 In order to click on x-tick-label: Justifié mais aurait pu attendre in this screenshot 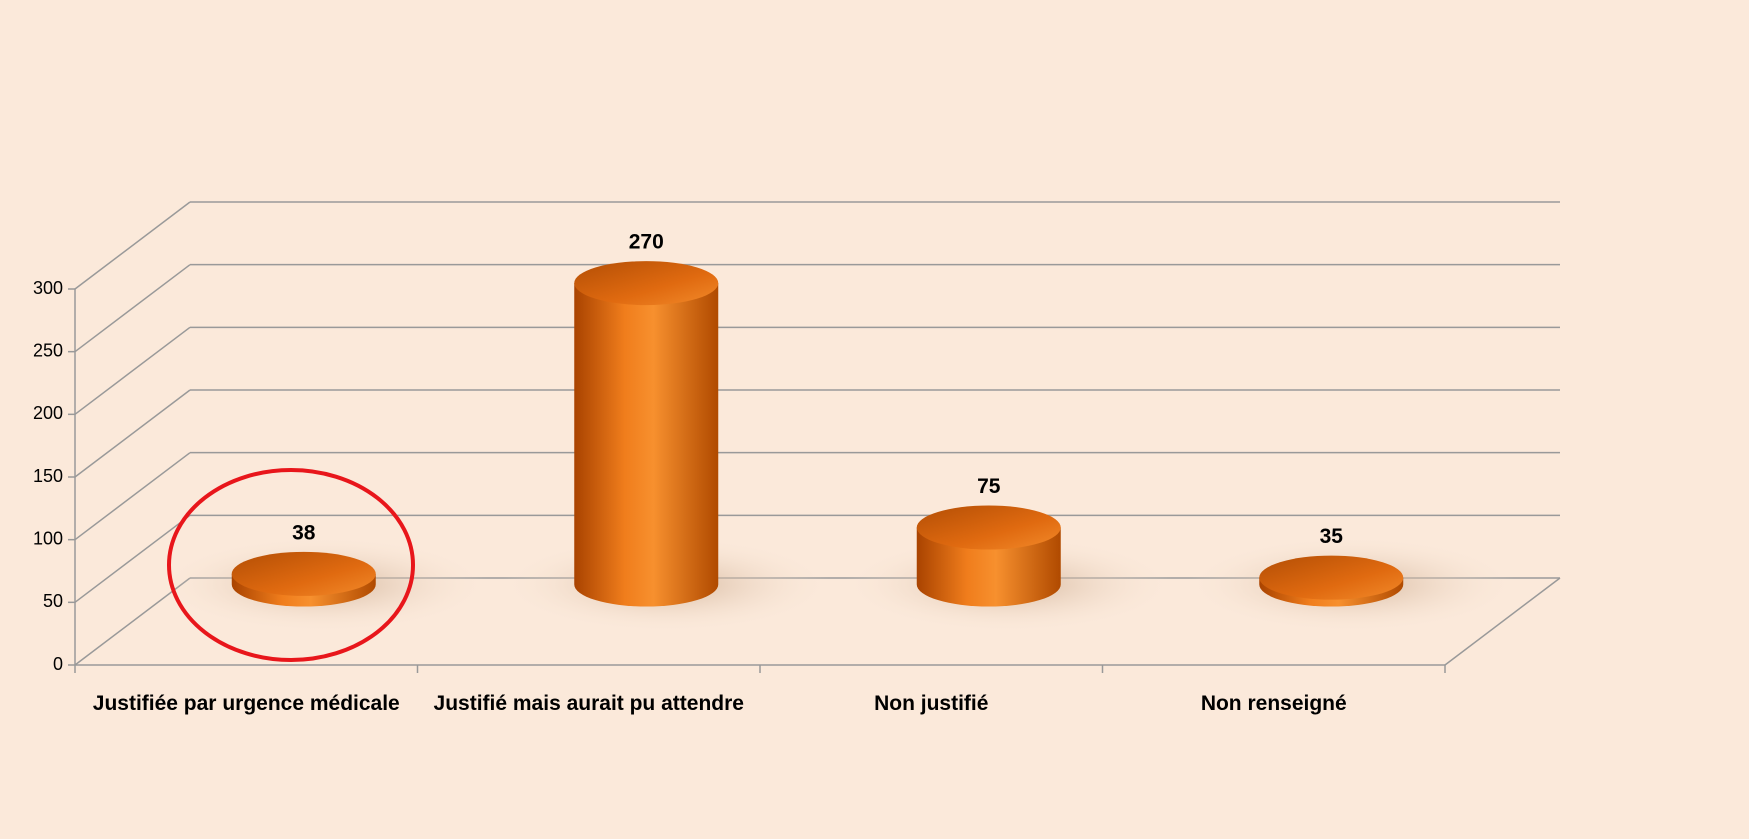, I will do `click(588, 703)`.